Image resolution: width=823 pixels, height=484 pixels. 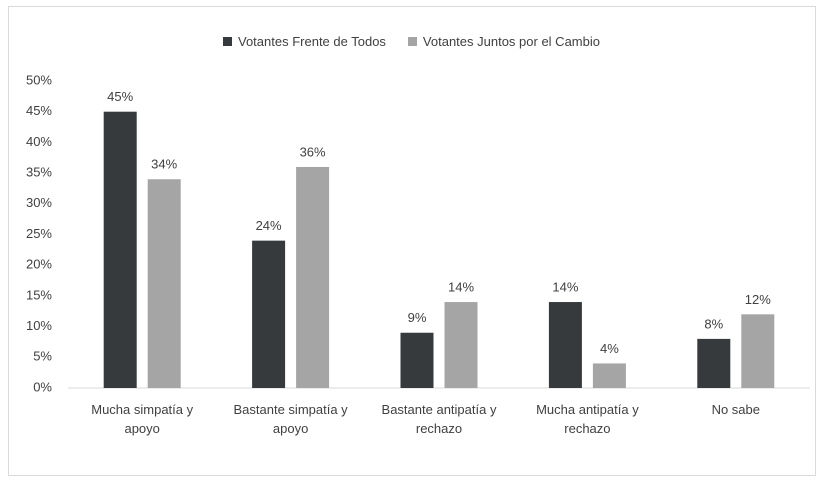 What do you see at coordinates (164, 164) in the screenshot?
I see `data-label: 34%` at bounding box center [164, 164].